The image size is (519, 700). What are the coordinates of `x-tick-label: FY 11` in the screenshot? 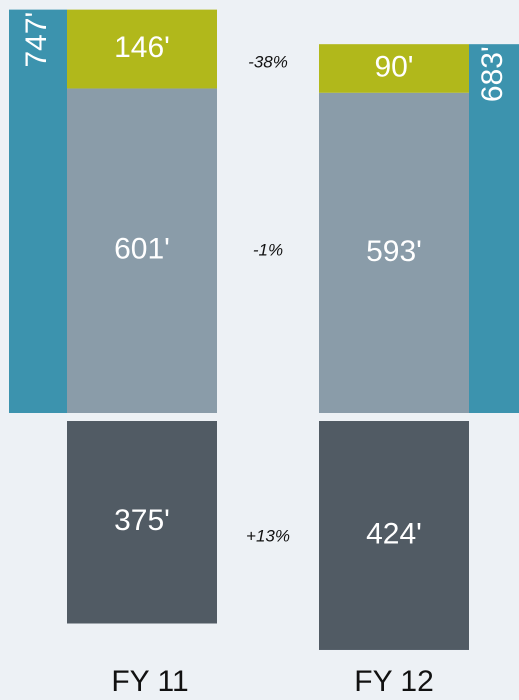 It's located at (149, 681).